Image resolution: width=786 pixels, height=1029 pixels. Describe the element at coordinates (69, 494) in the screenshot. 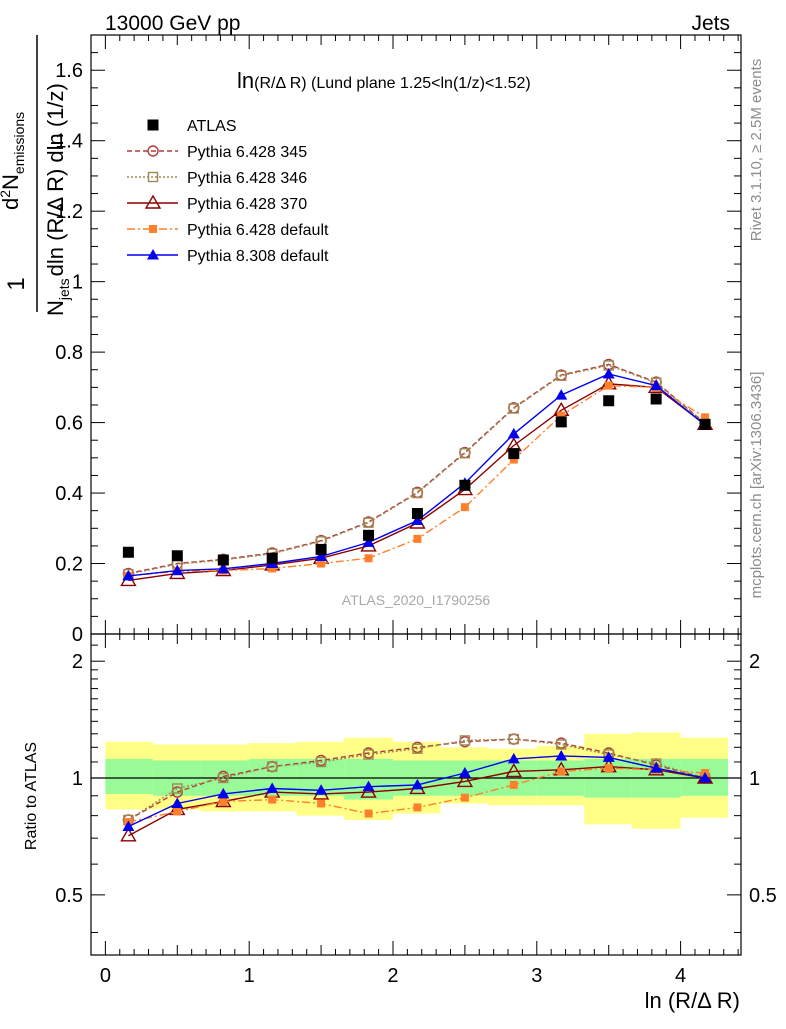

I see `main-y-tick-label: 0.4` at that location.